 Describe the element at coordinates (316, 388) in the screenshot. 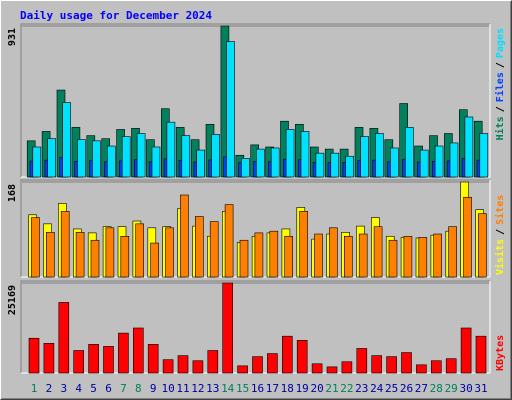

I see `x-tick-label: 20` at that location.